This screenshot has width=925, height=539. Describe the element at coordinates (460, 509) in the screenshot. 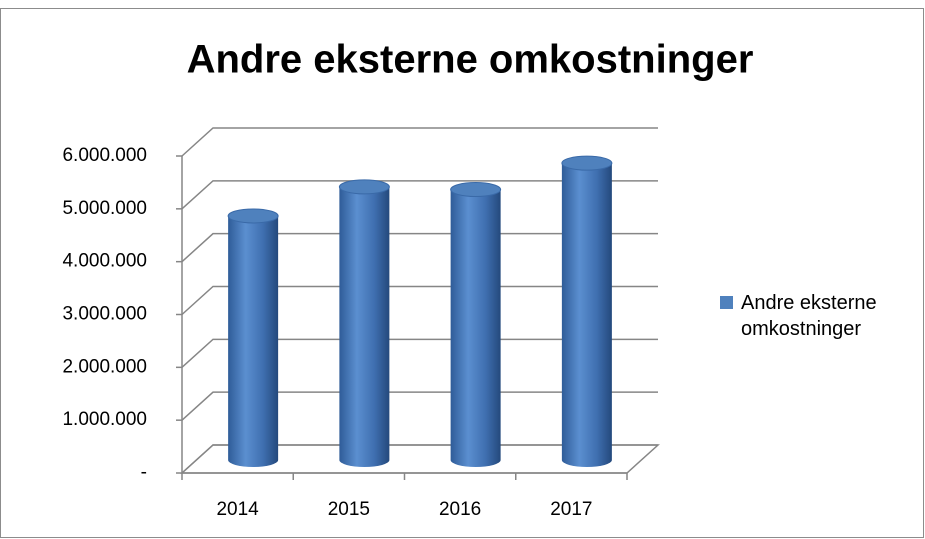

I see `x-tick-label: 2016` at that location.